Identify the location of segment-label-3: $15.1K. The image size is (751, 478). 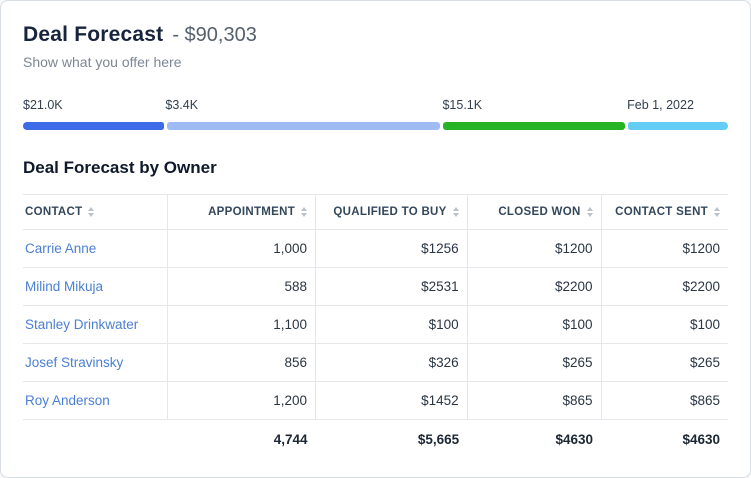
(462, 105).